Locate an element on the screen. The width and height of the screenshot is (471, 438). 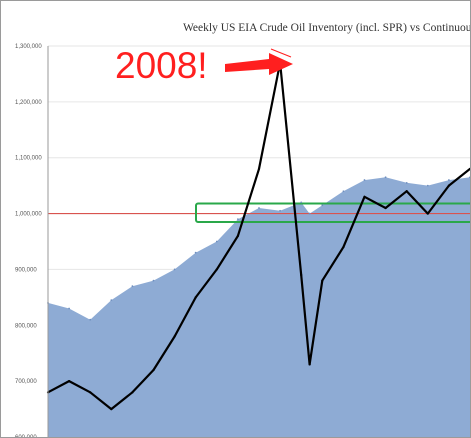
y-tick-label: 700,000 is located at coordinates (26, 382).